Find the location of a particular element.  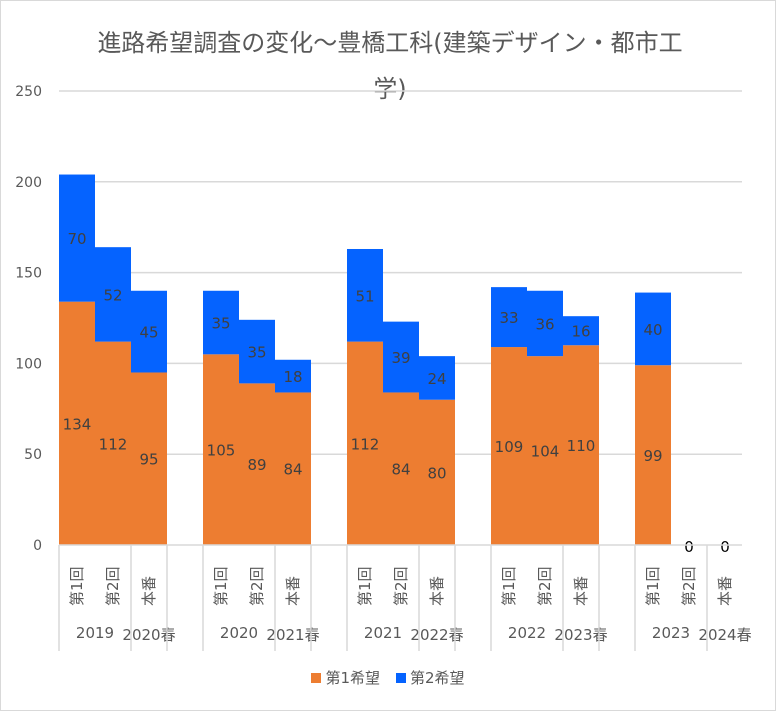

data-label: 95 is located at coordinates (148, 460).